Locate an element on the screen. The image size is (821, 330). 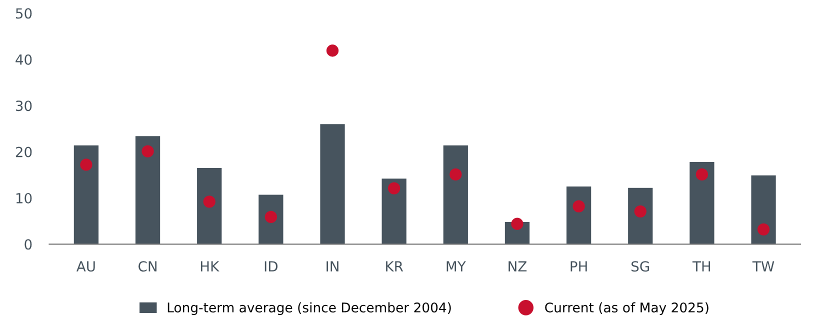
y-tick-label: 40 is located at coordinates (24, 59).